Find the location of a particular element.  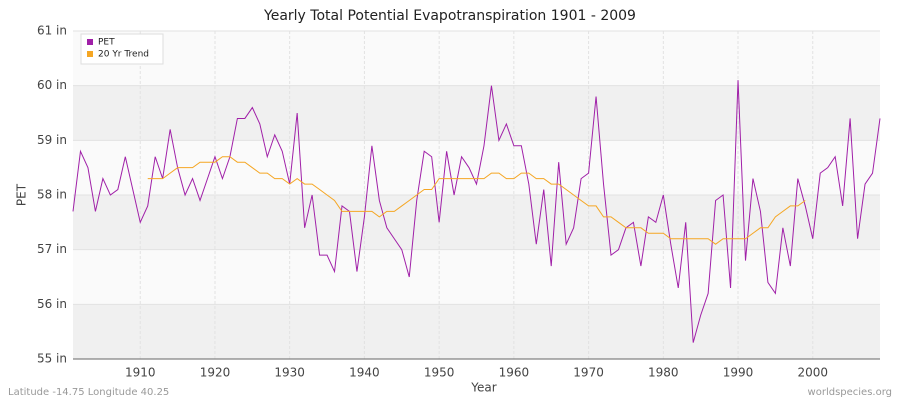

y-tick-label: 59 in is located at coordinates (52, 140).